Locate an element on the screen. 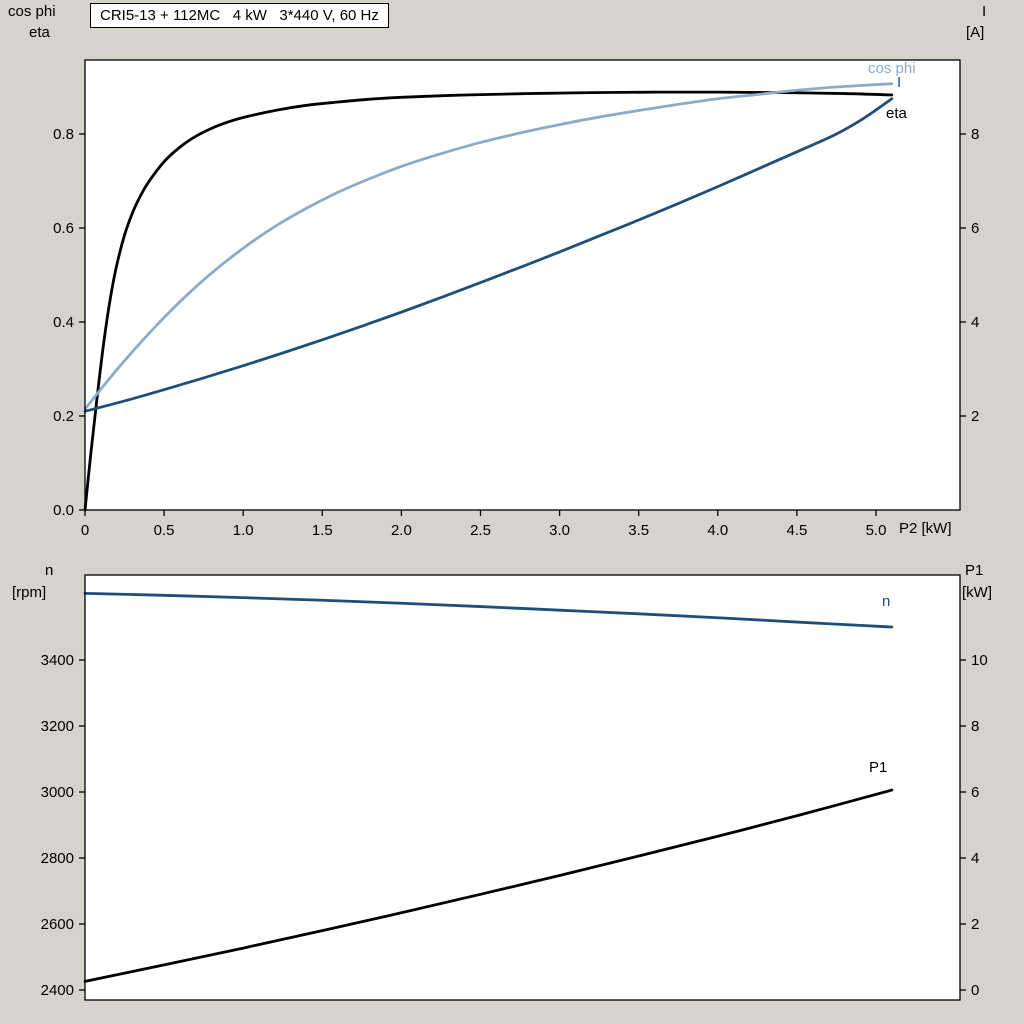 The image size is (1024, 1024). svg-text: 0.8 is located at coordinates (63, 134).